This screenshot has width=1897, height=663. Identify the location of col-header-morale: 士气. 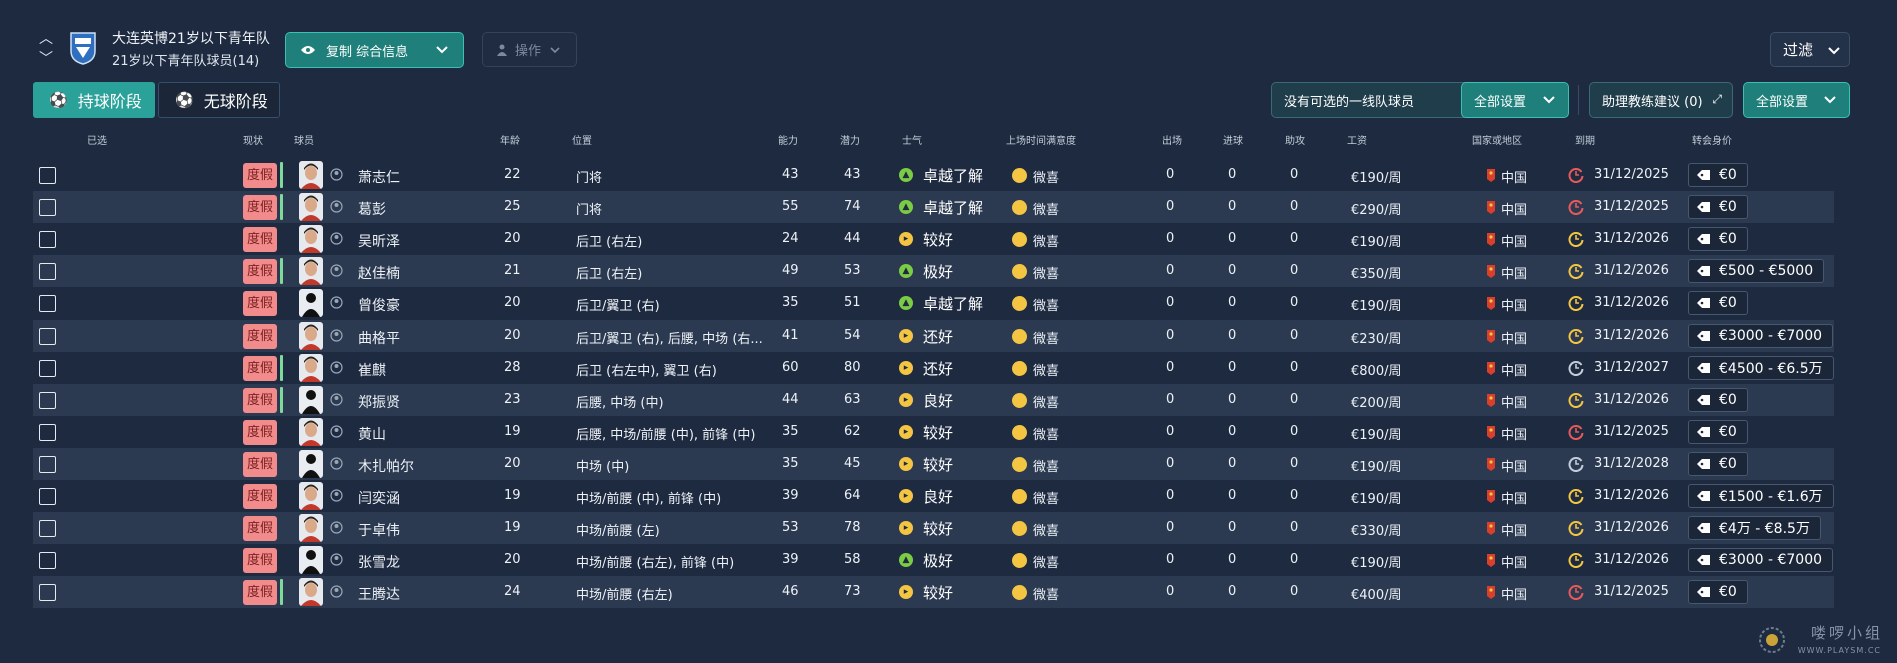
(912, 141).